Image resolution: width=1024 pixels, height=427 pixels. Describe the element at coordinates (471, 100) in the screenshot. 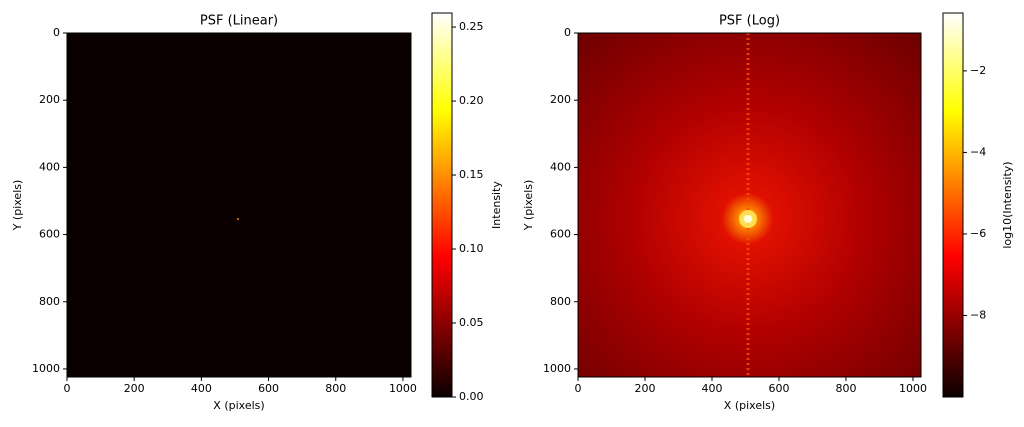

I see `colorbar-tick-label: 0.20` at that location.